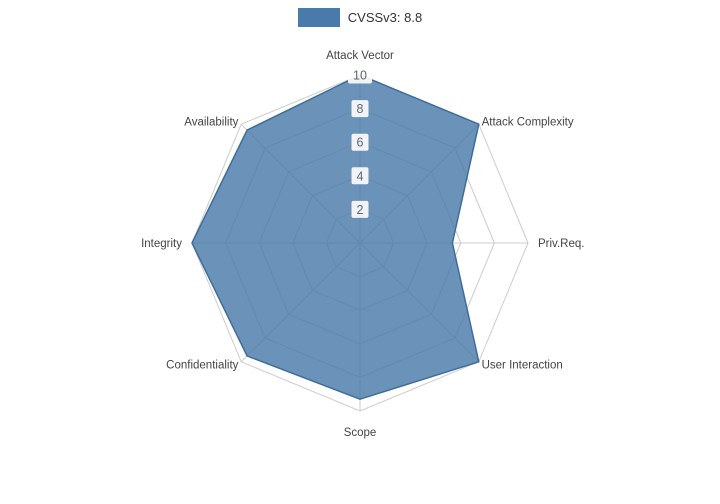 The height and width of the screenshot is (504, 720). I want to click on chart-legend: CVSSv3: 8.8, so click(360, 17).